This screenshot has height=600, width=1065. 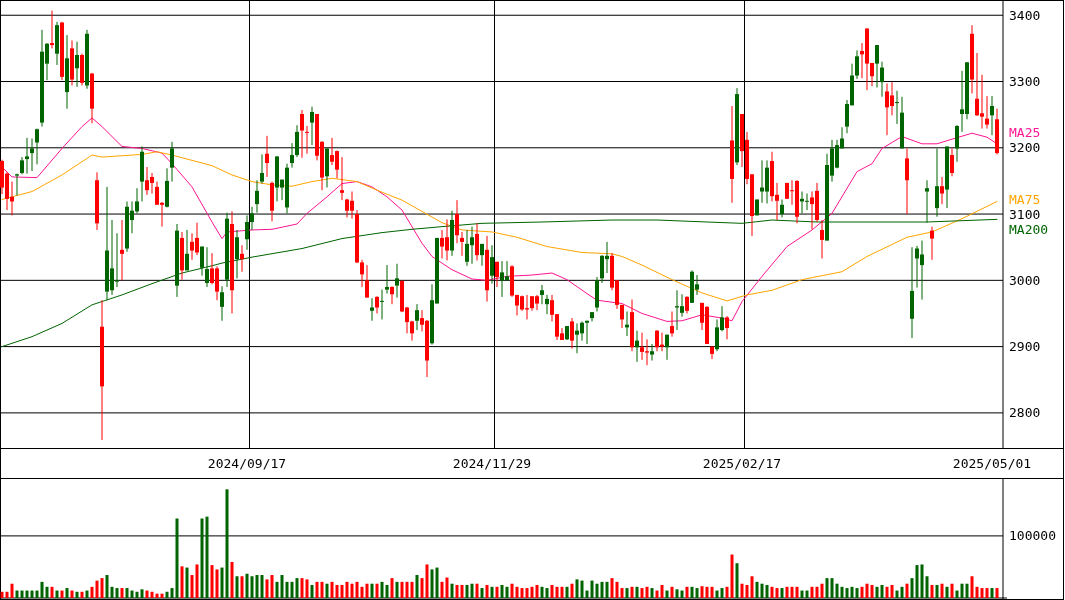 I want to click on y-tick-label: 3300, so click(x=1025, y=82).